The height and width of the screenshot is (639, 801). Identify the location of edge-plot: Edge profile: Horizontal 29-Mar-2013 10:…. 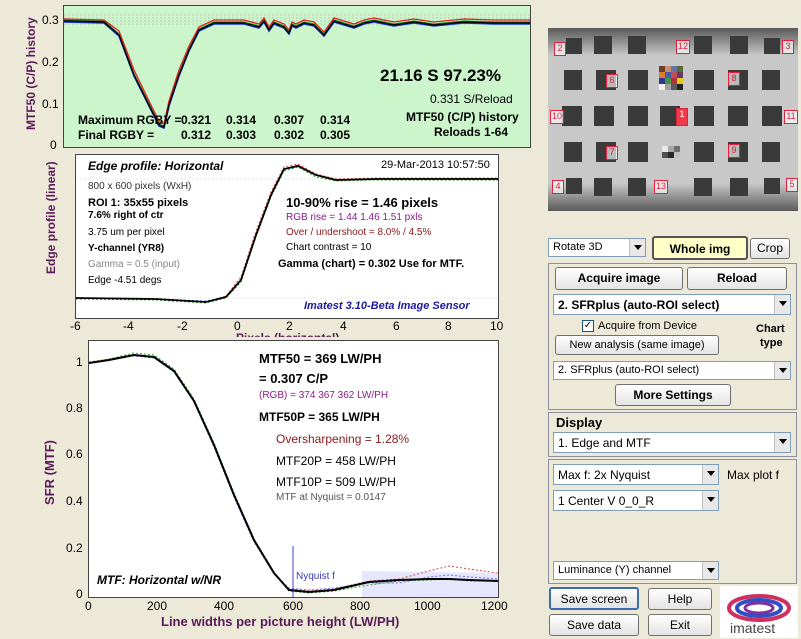
(287, 236).